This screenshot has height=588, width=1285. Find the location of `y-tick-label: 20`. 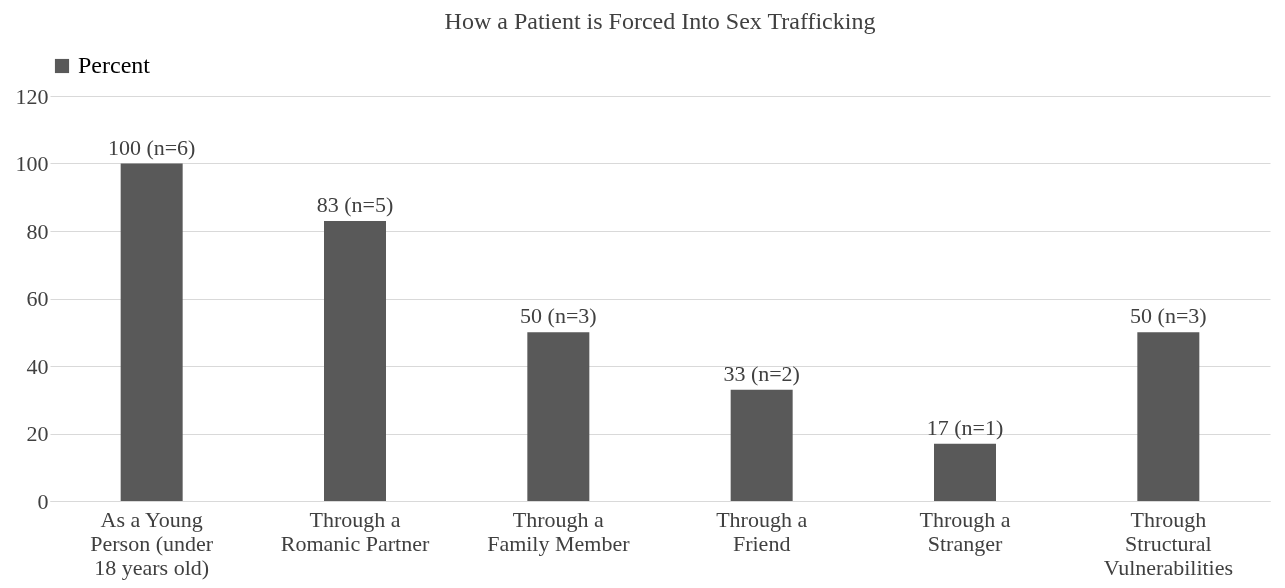

y-tick-label: 20 is located at coordinates (37, 433).